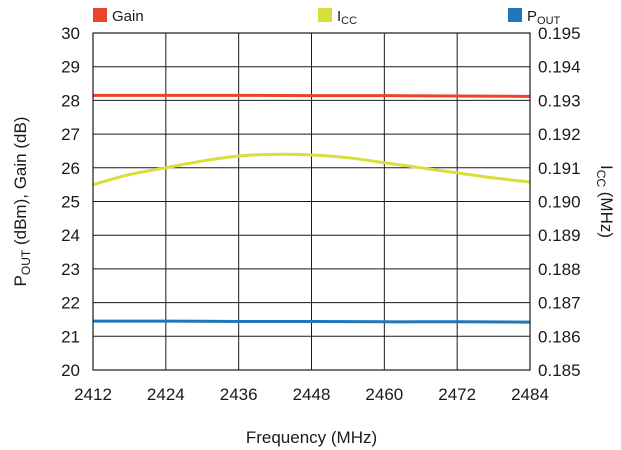  Describe the element at coordinates (457, 394) in the screenshot. I see `x-tick-label: 2472` at that location.